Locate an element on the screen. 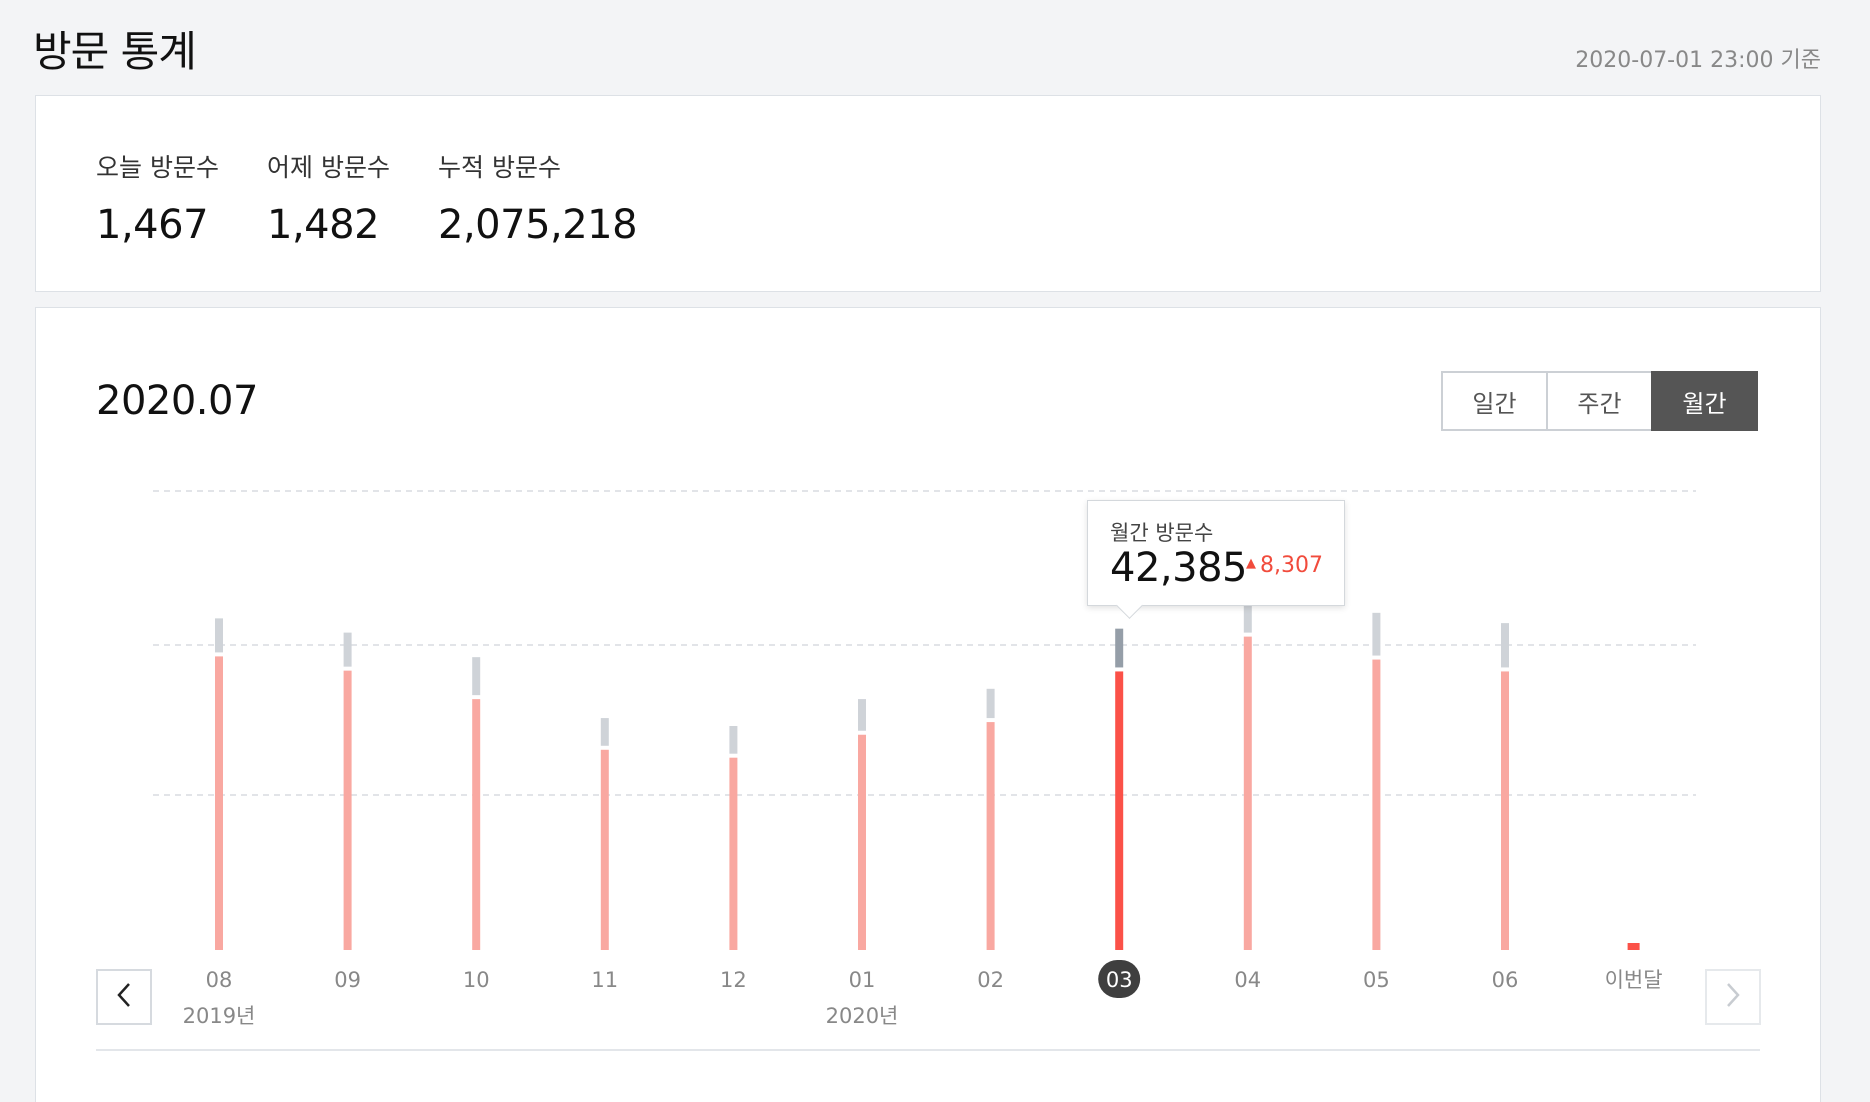 The image size is (1870, 1102). x-tick-label: 이번달 is located at coordinates (1634, 980).